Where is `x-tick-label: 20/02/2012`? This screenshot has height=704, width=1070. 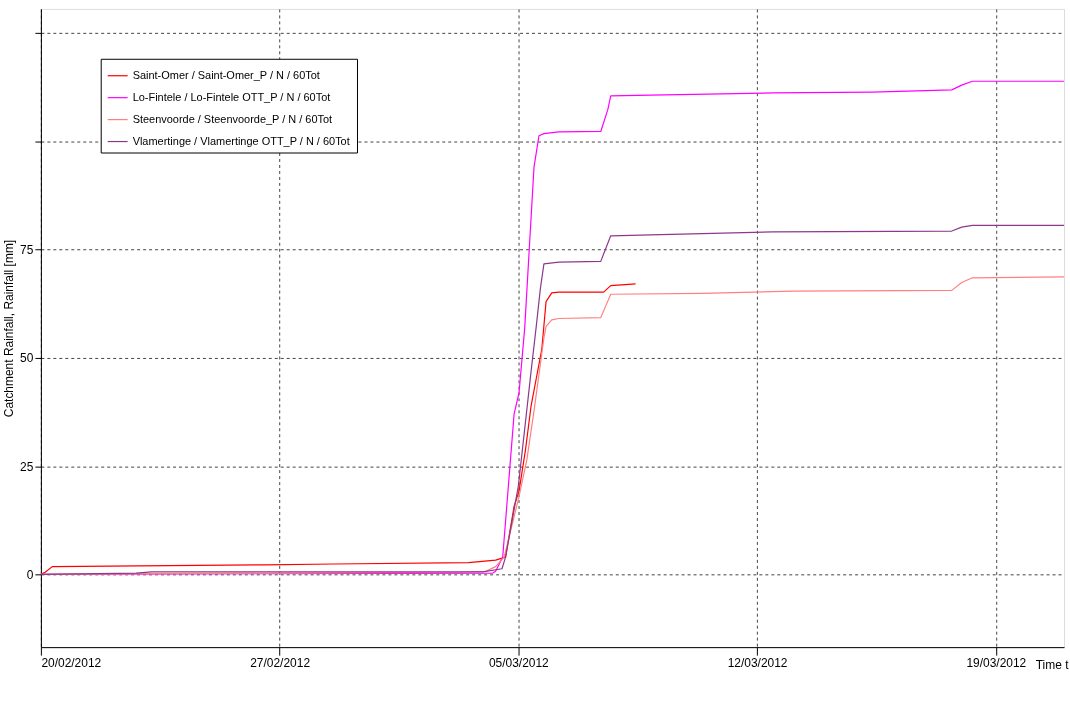 x-tick-label: 20/02/2012 is located at coordinates (71, 662).